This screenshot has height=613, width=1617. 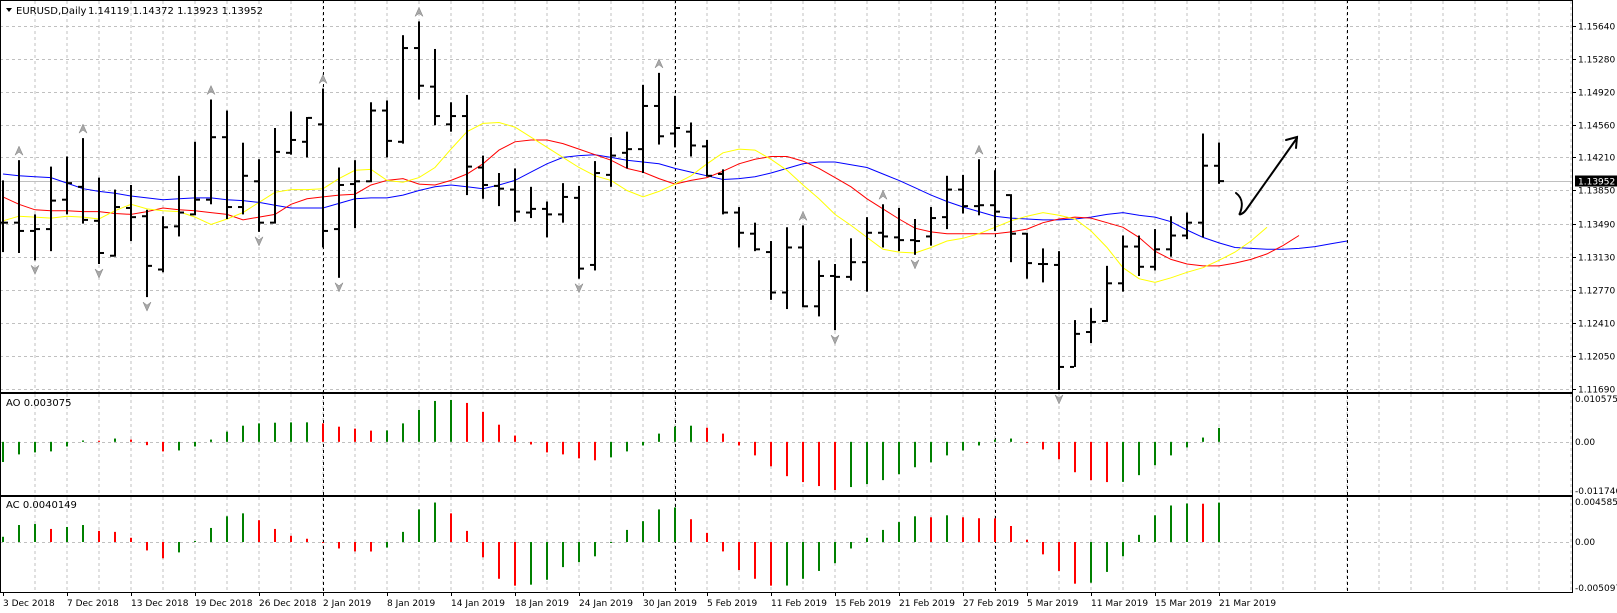 What do you see at coordinates (478, 604) in the screenshot?
I see `date-tick-label: 14 Jan 2019` at bounding box center [478, 604].